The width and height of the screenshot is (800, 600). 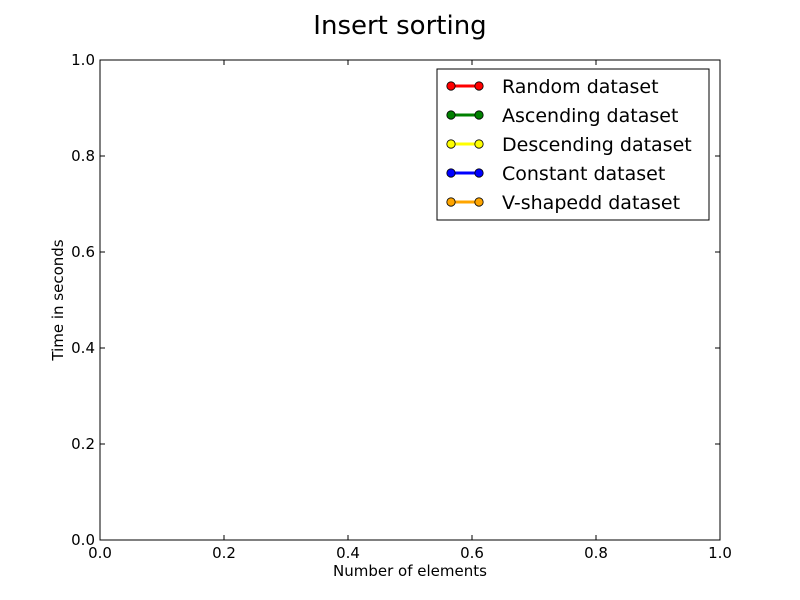 What do you see at coordinates (83, 60) in the screenshot?
I see `y-tick-label: 1.0` at bounding box center [83, 60].